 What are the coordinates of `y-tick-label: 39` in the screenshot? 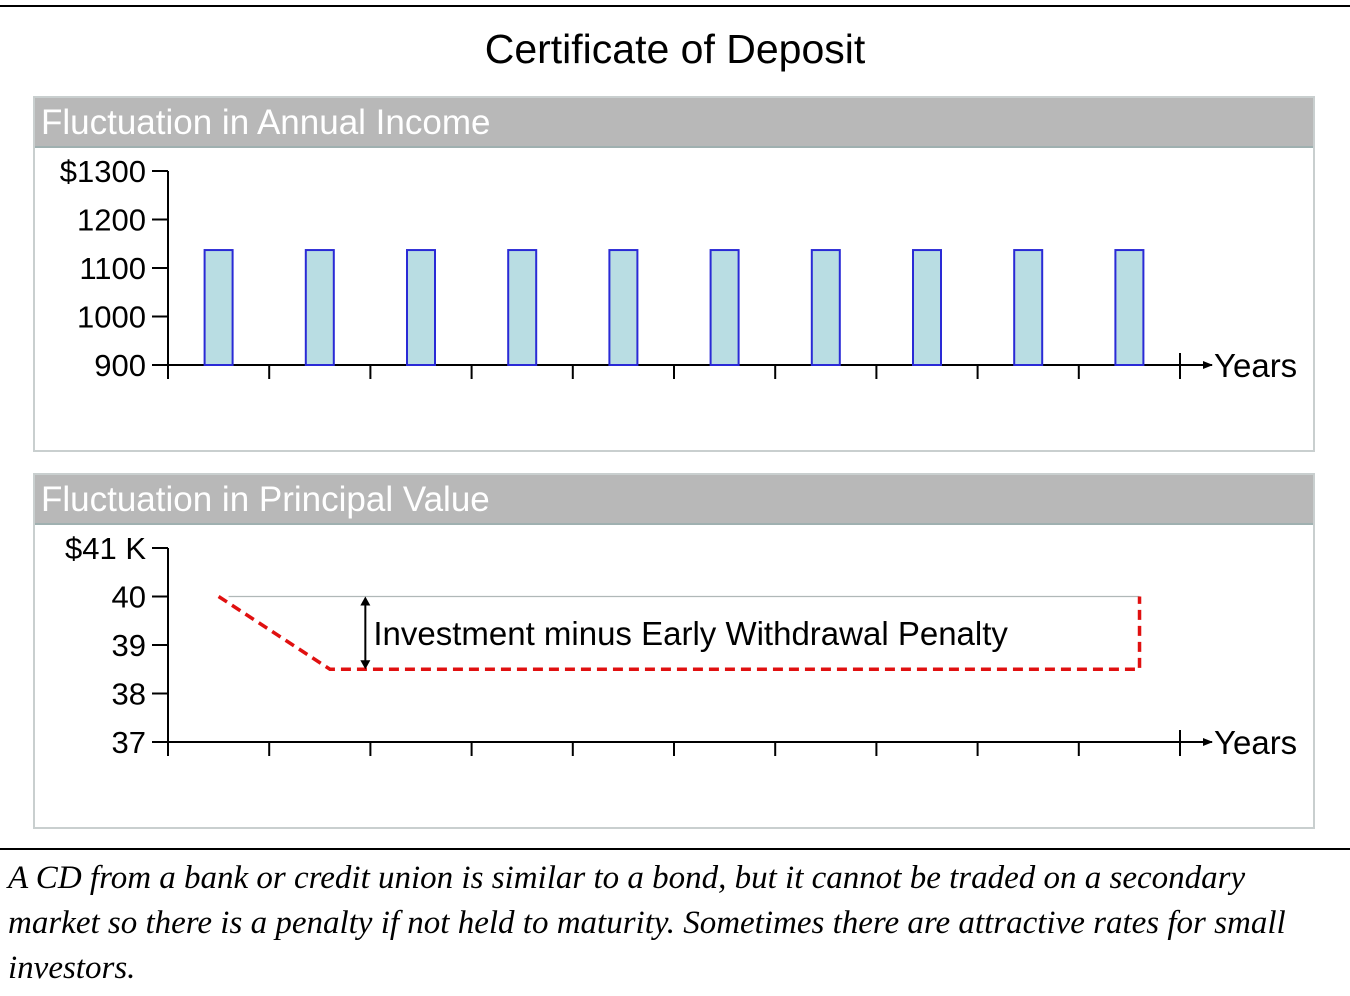 It's located at (129, 645).